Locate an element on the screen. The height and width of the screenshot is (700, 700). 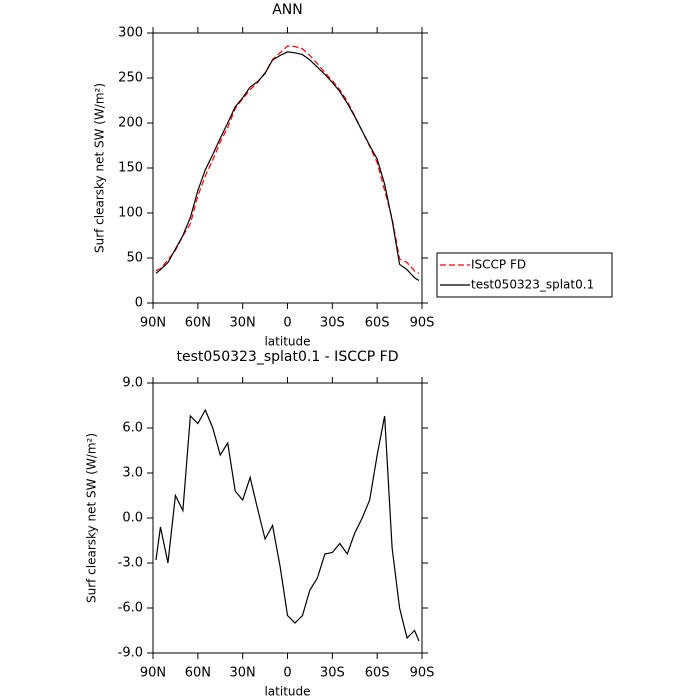
y-tick-label: 150 is located at coordinates (130, 168).